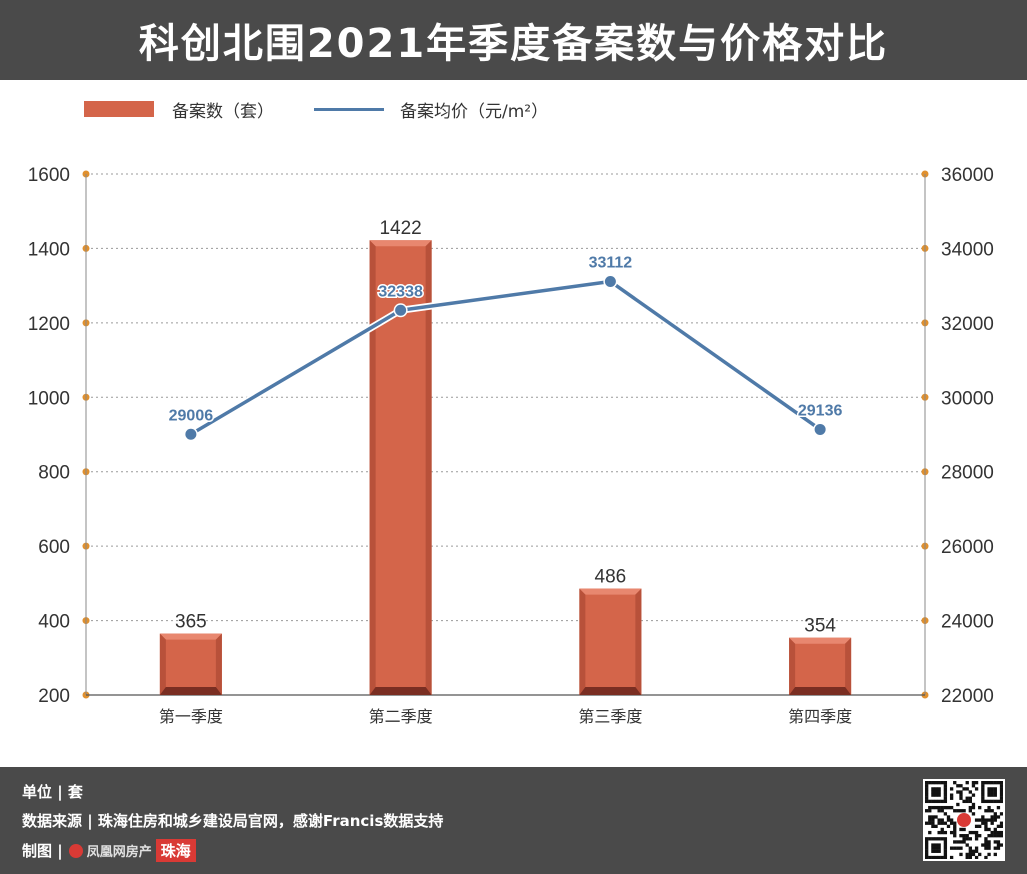 This screenshot has width=1027, height=874. Describe the element at coordinates (474, 111) in the screenshot. I see `legend-line-label: 备案均价（元/m²）` at that location.